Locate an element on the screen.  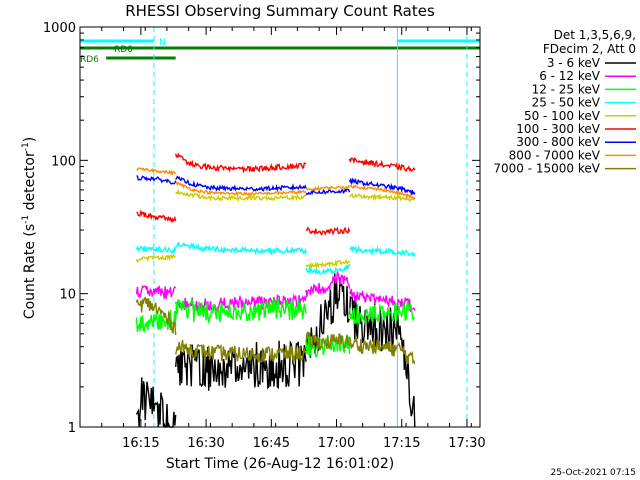
x-tick-label-16-30: 16:30 is located at coordinates (205, 443).